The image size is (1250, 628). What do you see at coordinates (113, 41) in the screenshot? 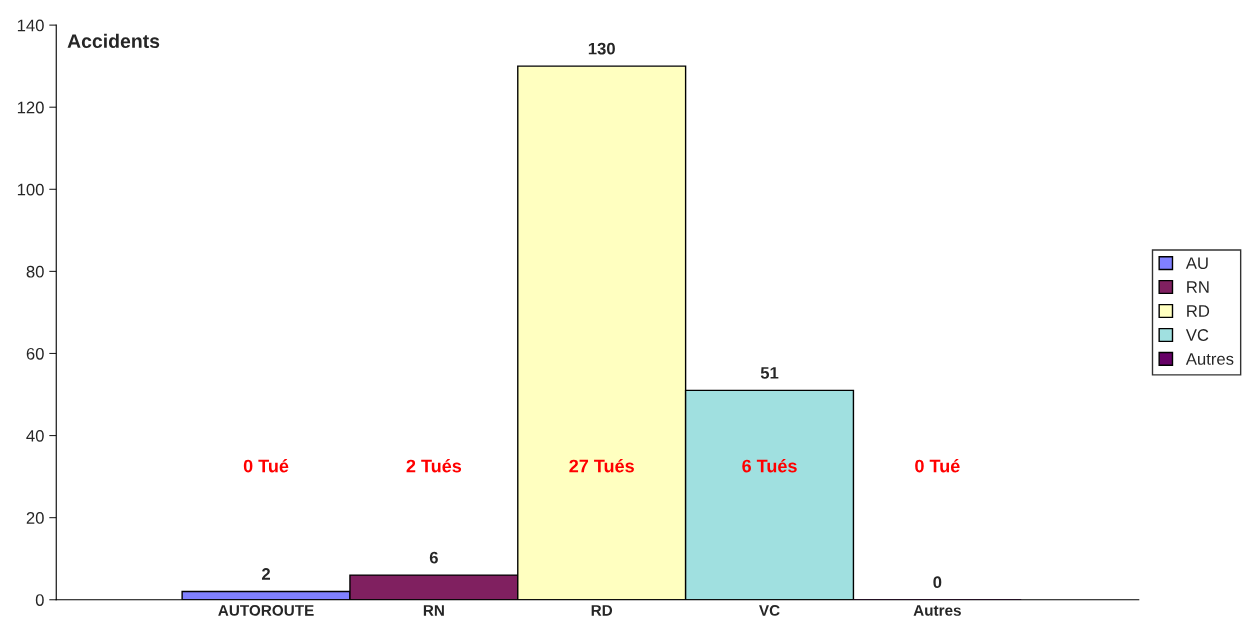
I see `y-axis-title: Accidents` at bounding box center [113, 41].